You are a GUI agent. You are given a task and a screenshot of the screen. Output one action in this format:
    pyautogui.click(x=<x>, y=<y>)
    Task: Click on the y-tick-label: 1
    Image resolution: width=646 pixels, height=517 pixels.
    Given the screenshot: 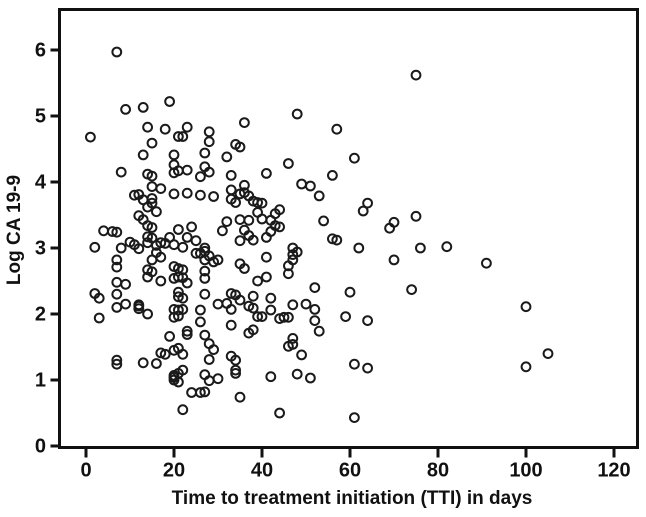 What is the action you would take?
    pyautogui.click(x=40, y=380)
    